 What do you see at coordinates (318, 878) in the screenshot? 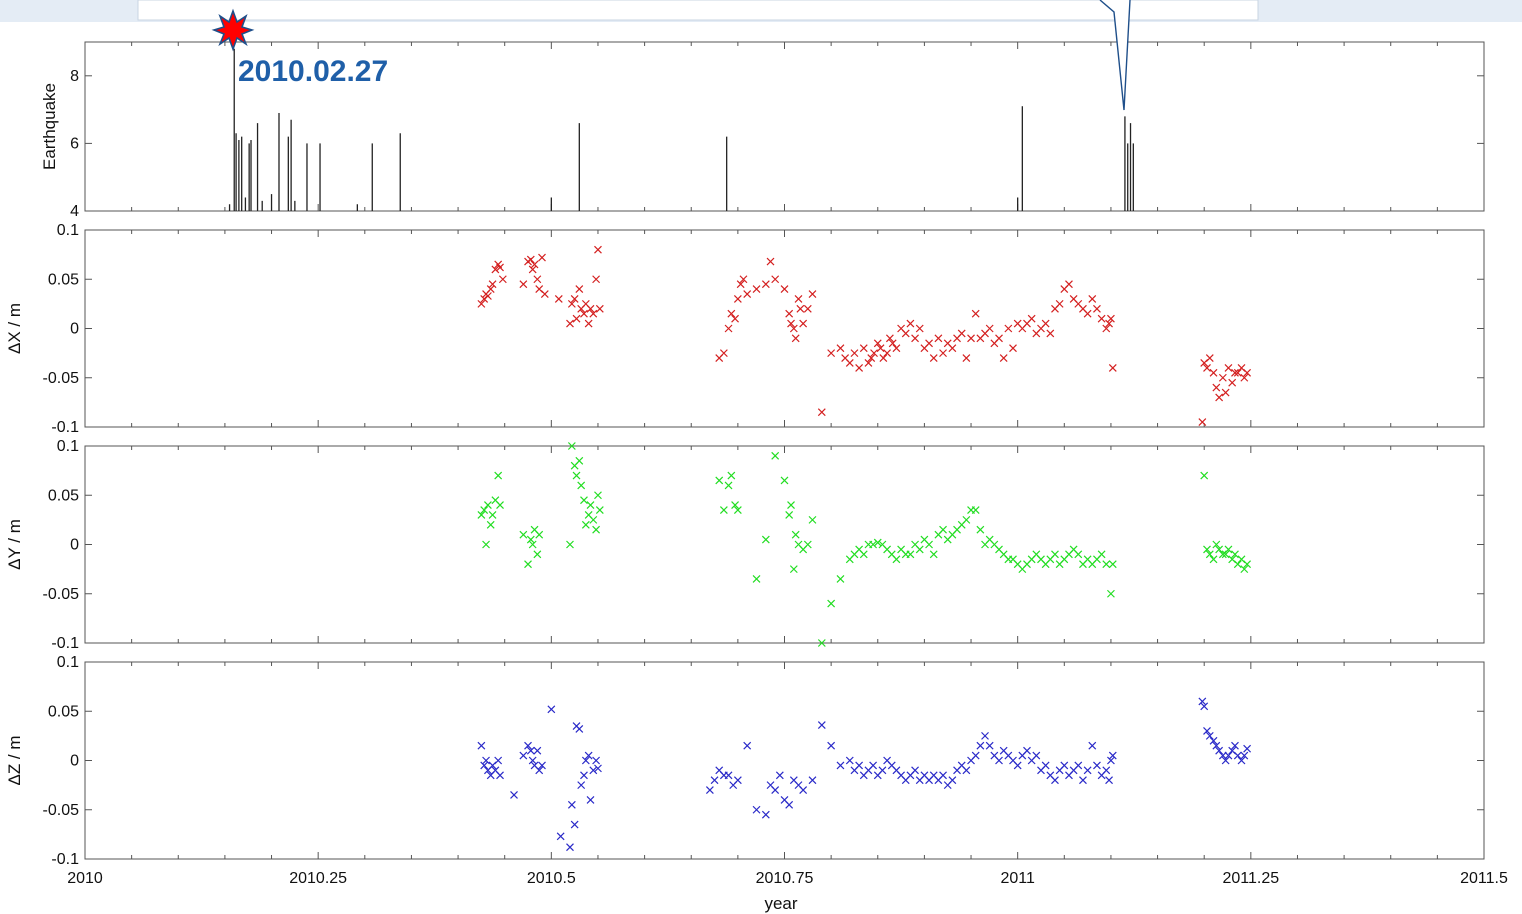
I see `x-tick-label: 2010.25` at bounding box center [318, 878].